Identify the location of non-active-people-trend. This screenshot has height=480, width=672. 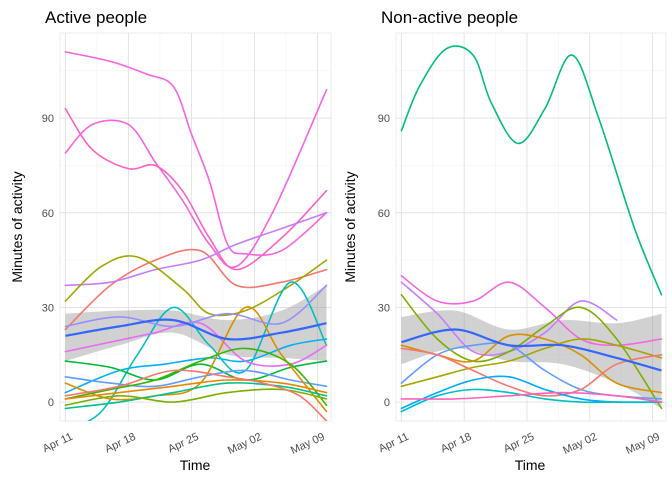
(531, 350).